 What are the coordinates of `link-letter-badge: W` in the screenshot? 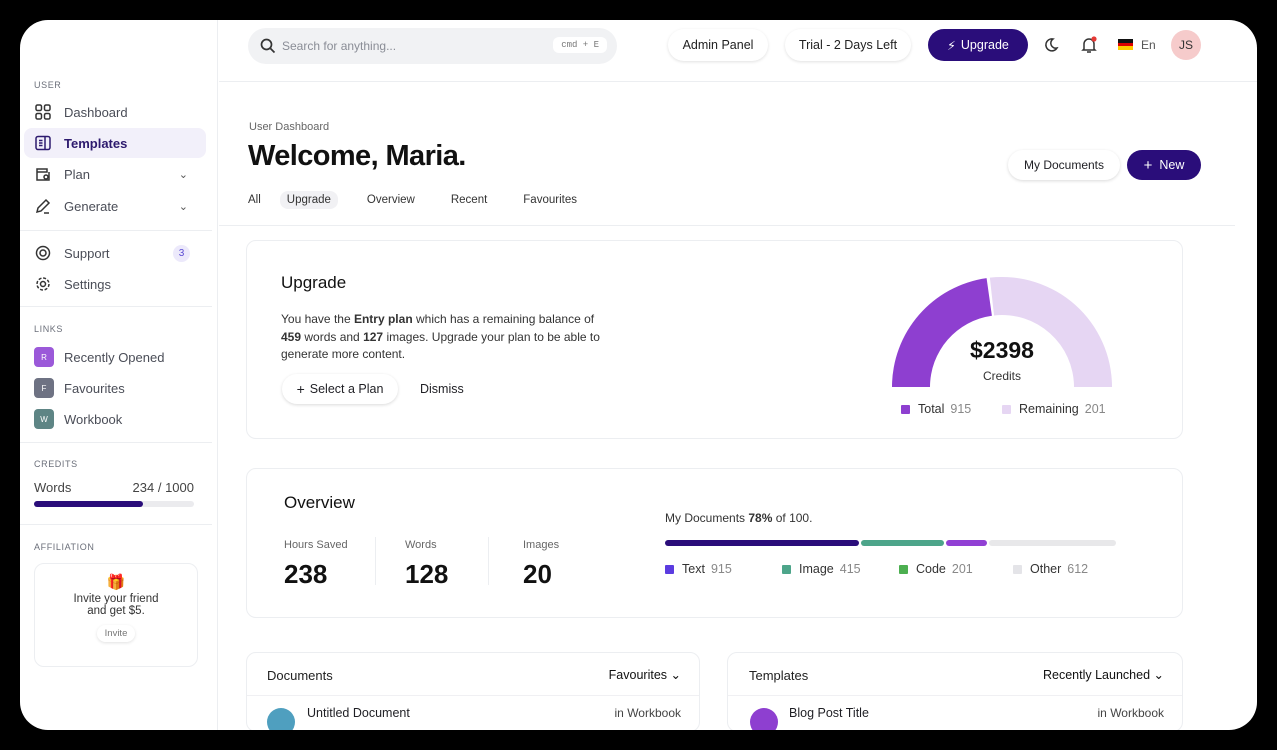 It's located at (44, 419).